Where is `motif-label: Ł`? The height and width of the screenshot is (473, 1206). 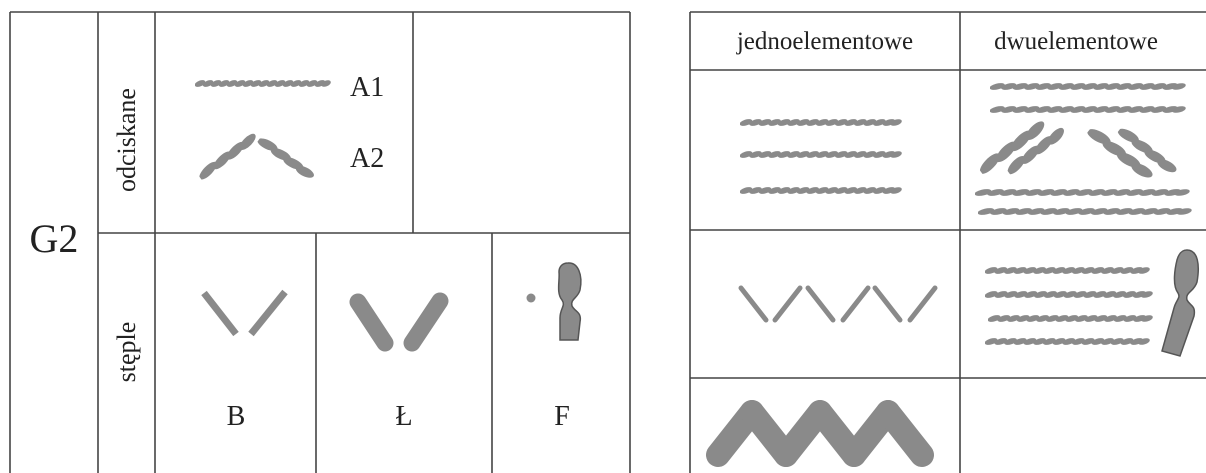
motif-label: Ł is located at coordinates (403, 416).